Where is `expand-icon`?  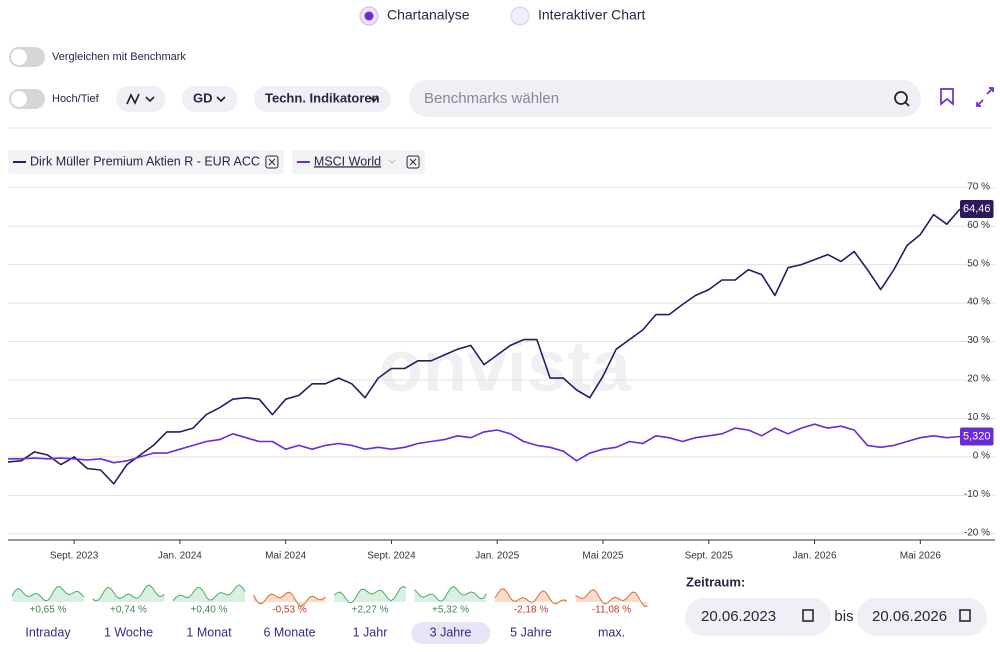 expand-icon is located at coordinates (985, 97).